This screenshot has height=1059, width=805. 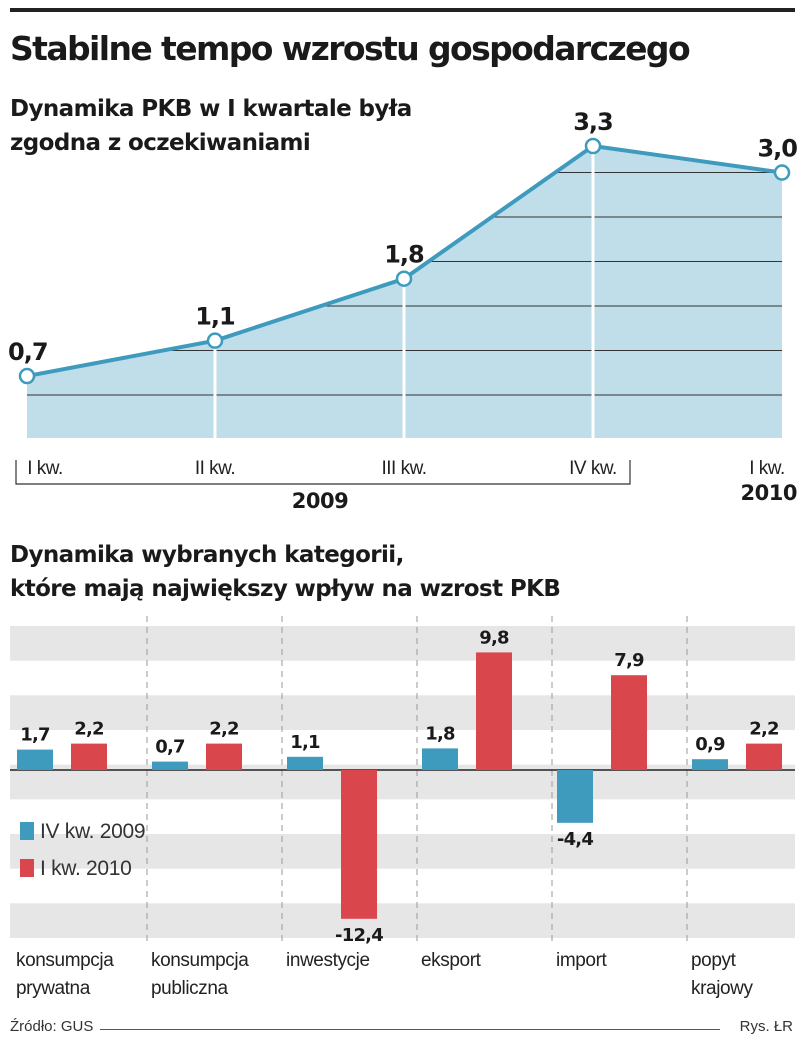 I want to click on categories-chart-title-line-1: Dynamika wybranych kategorii,, so click(x=207, y=555).